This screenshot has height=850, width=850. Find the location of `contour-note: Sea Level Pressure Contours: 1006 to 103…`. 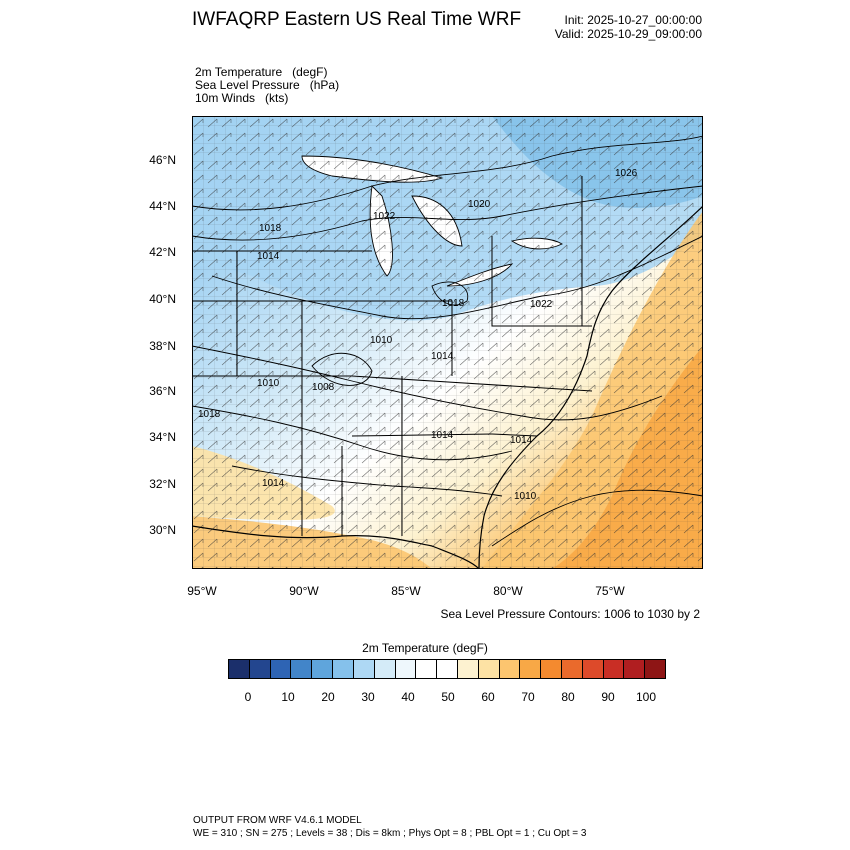

contour-note: Sea Level Pressure Contours: 1006 to 103… is located at coordinates (570, 614).